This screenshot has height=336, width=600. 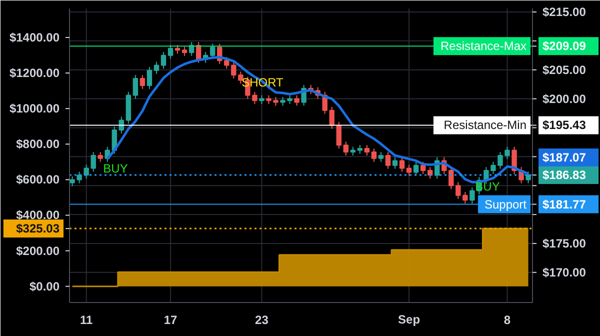 I want to click on y2-tick-label: $205.00, so click(x=564, y=69).